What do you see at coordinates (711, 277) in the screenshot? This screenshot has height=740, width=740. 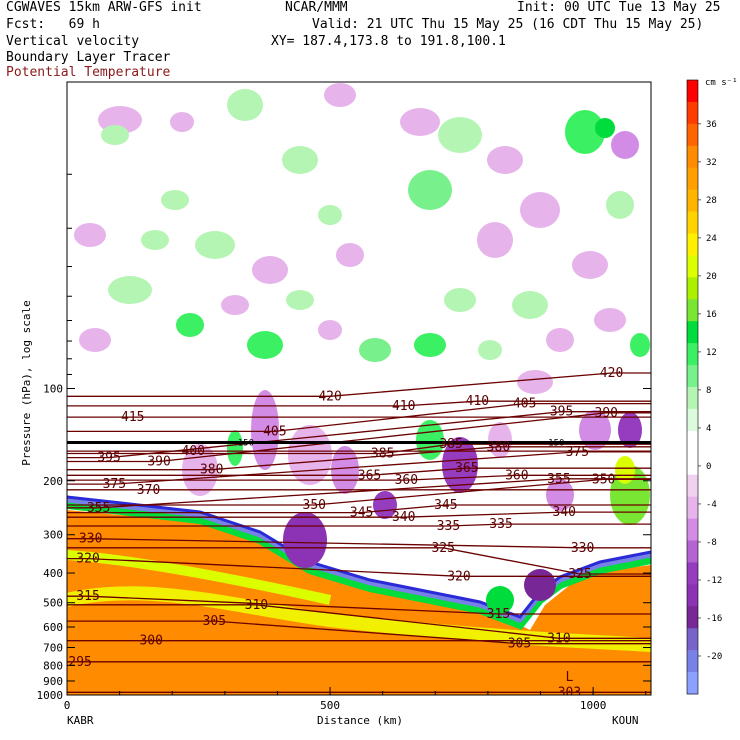 I see `colorbar-tick-label: 20` at bounding box center [711, 277].